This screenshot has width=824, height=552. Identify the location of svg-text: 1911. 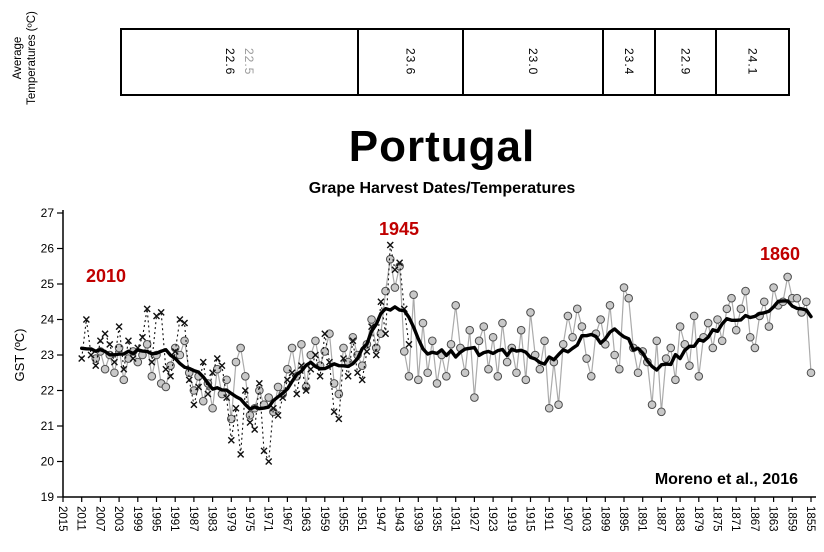
(548, 518).